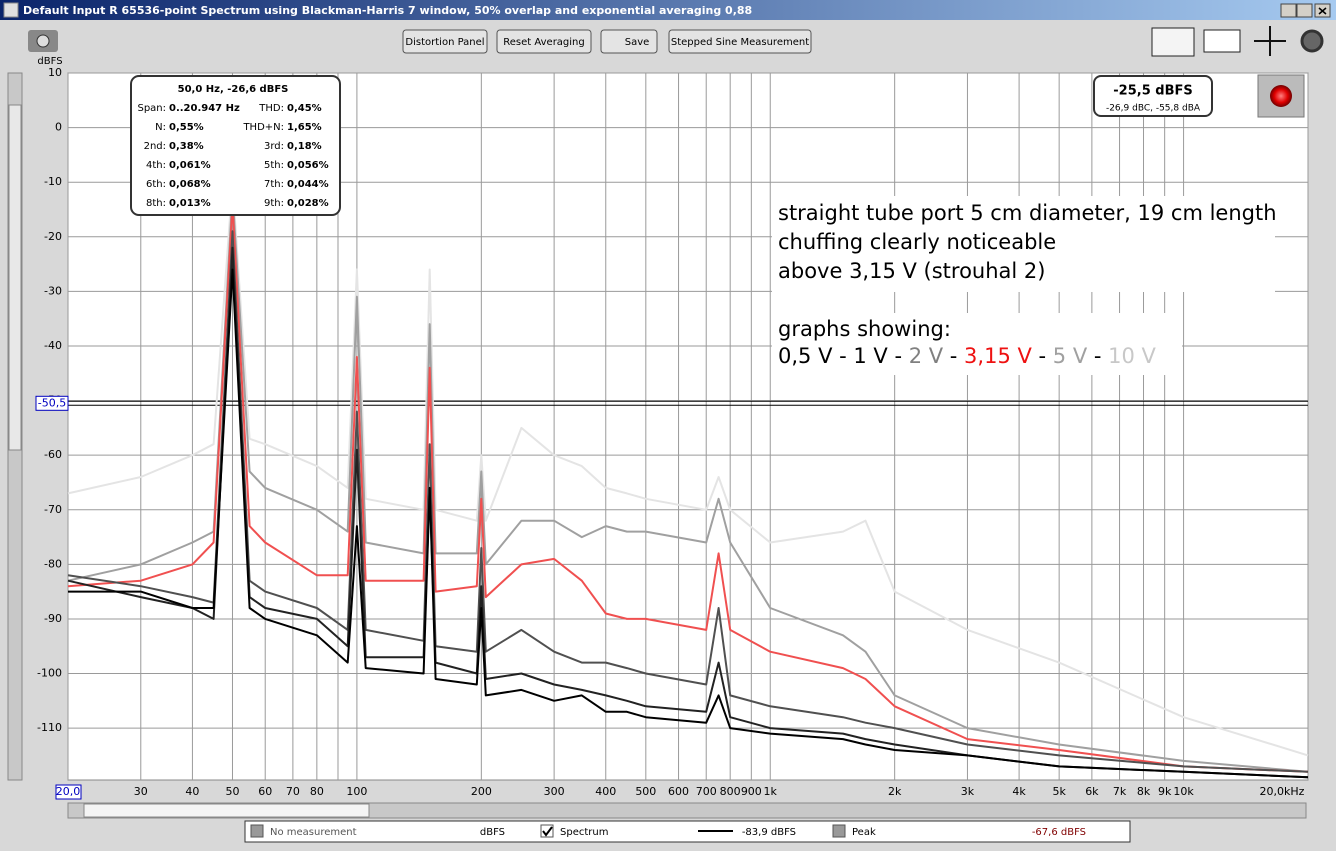 This screenshot has height=851, width=1336. Describe the element at coordinates (313, 832) in the screenshot. I see `legend-text: No measurement` at that location.